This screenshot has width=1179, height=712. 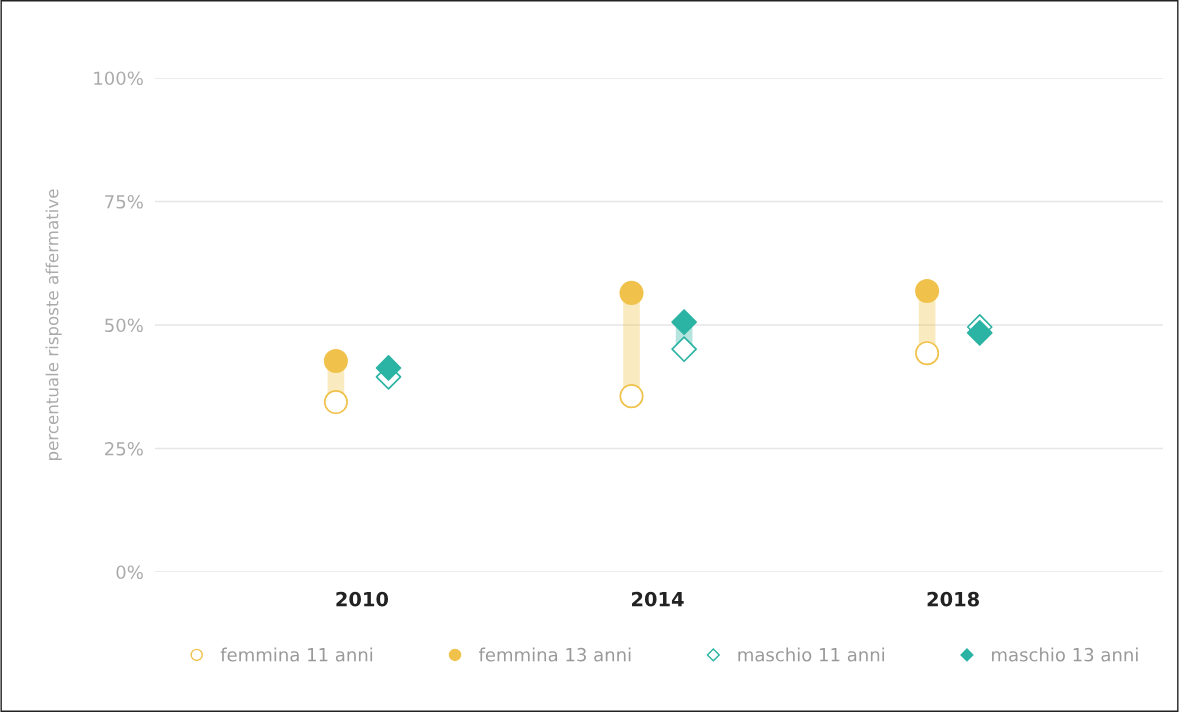 What do you see at coordinates (296, 654) in the screenshot?
I see `legend-label: femmina 11 anni` at bounding box center [296, 654].